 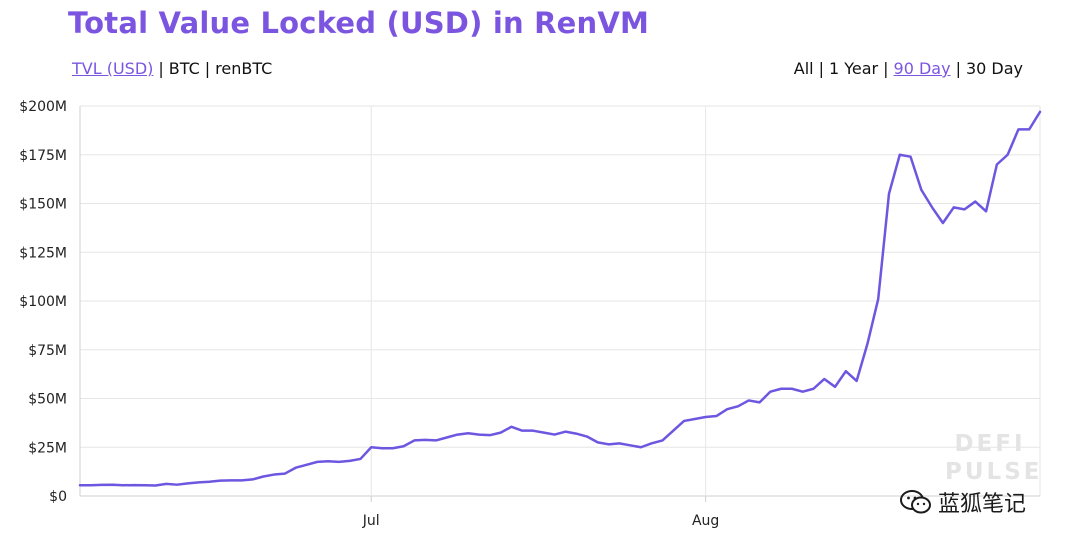 I want to click on chart-title: Total Value Locked (USD) in RenVM, so click(x=359, y=23).